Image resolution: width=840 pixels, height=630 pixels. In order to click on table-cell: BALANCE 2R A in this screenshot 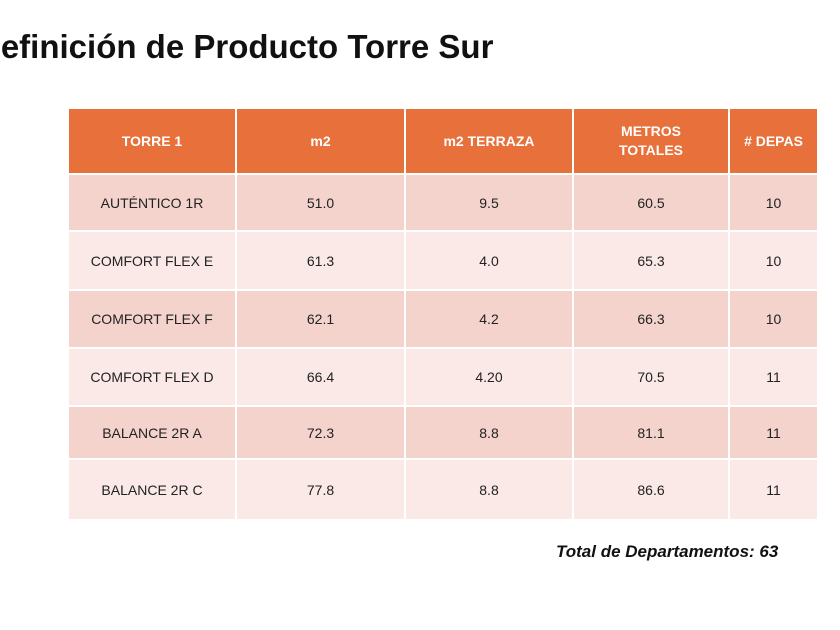, I will do `click(152, 432)`.